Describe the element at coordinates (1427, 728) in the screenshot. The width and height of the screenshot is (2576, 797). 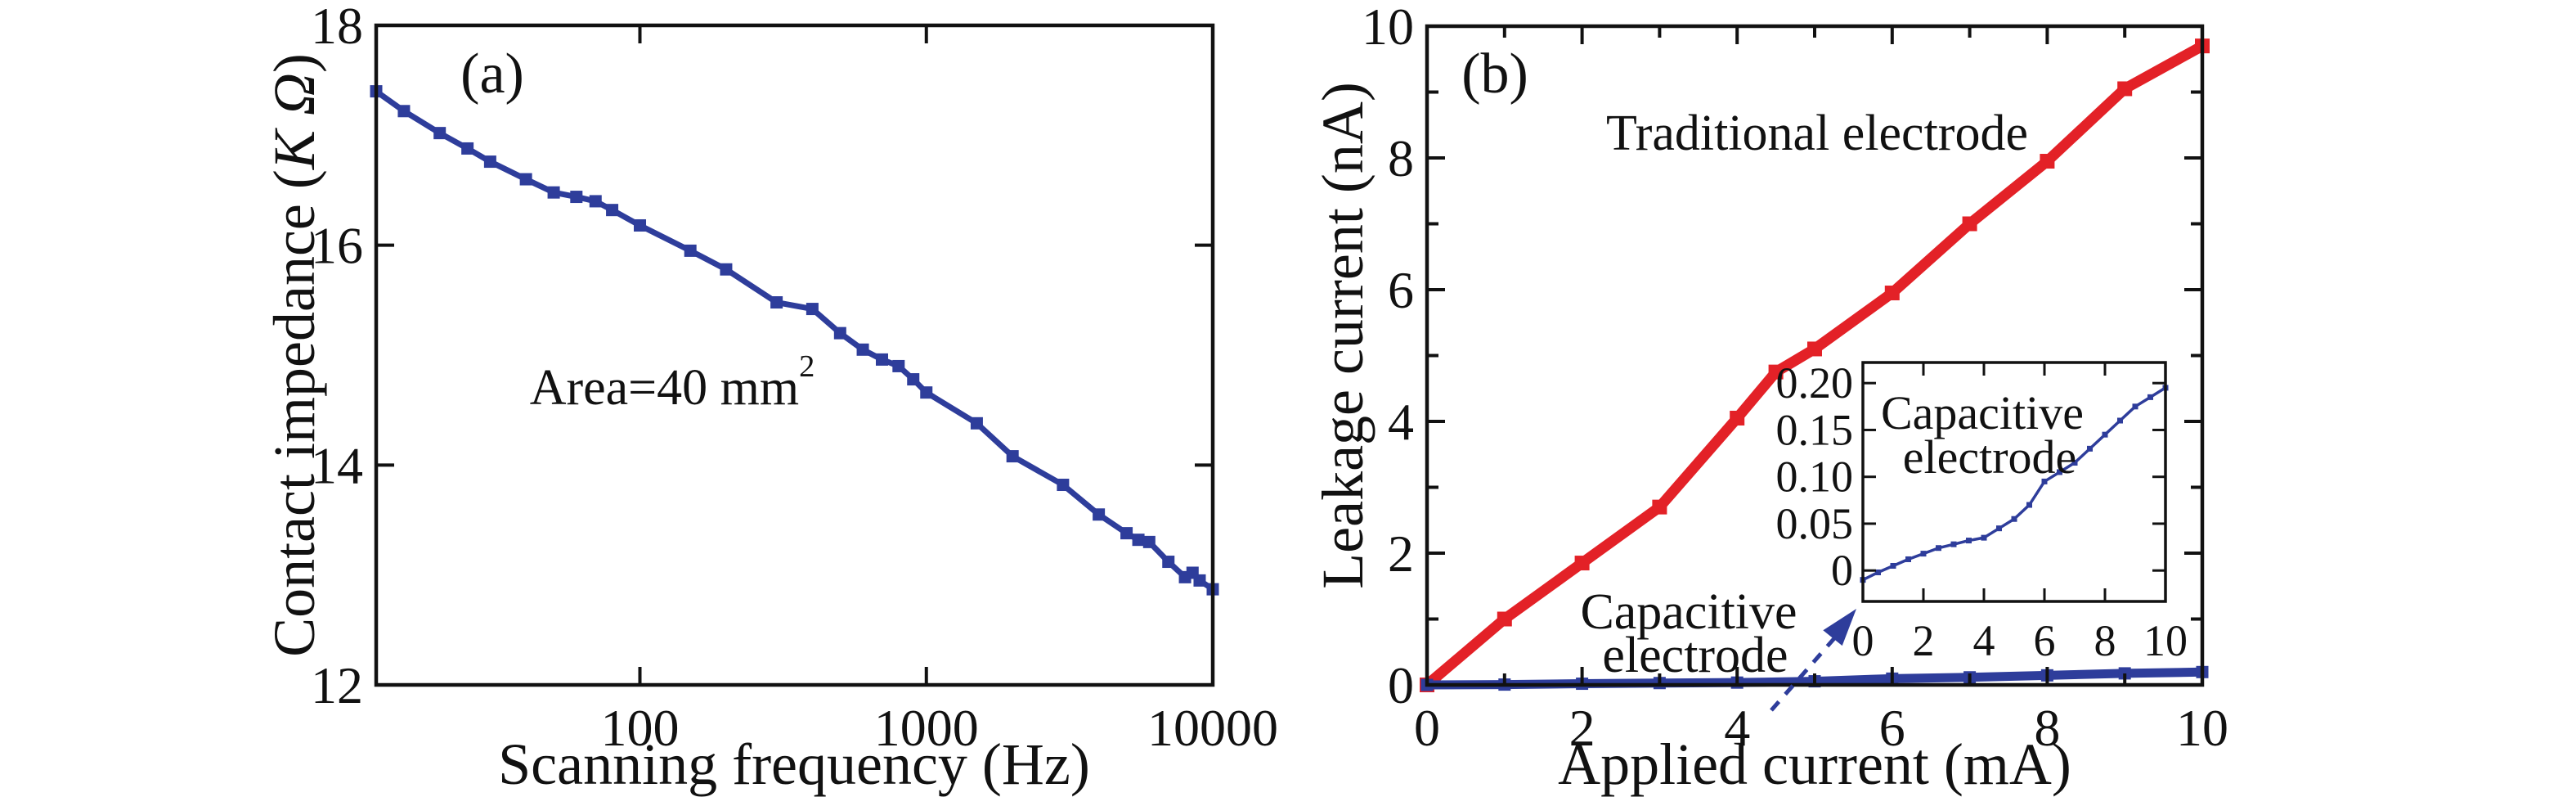
I see `x-tick-label: 0` at that location.